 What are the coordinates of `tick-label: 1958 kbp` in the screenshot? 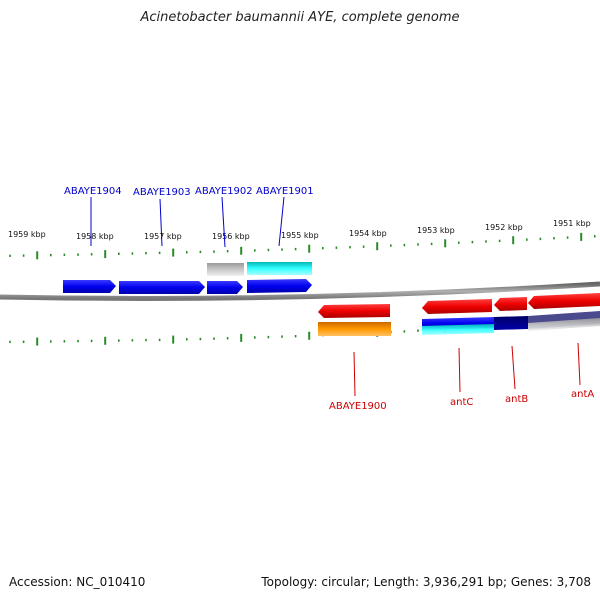 It's located at (95, 236).